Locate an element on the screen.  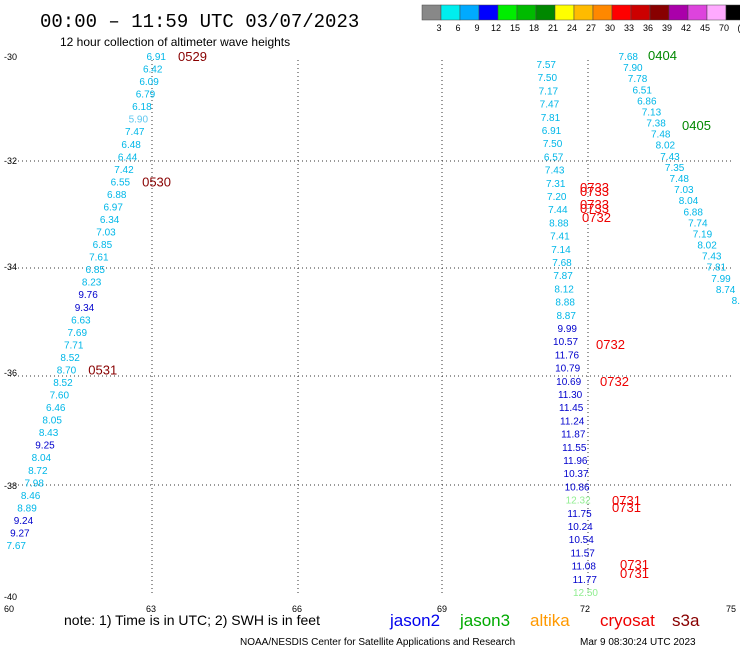
color-scale-label: 18 is located at coordinates (534, 28).